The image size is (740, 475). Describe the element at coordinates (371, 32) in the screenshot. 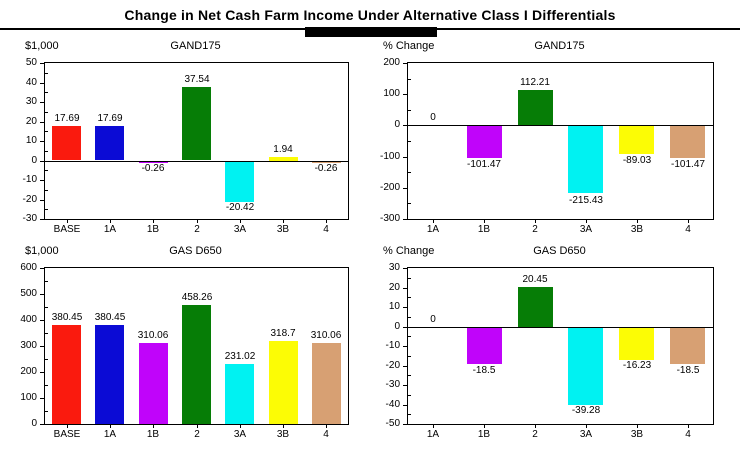

I see `header-black-box` at that location.